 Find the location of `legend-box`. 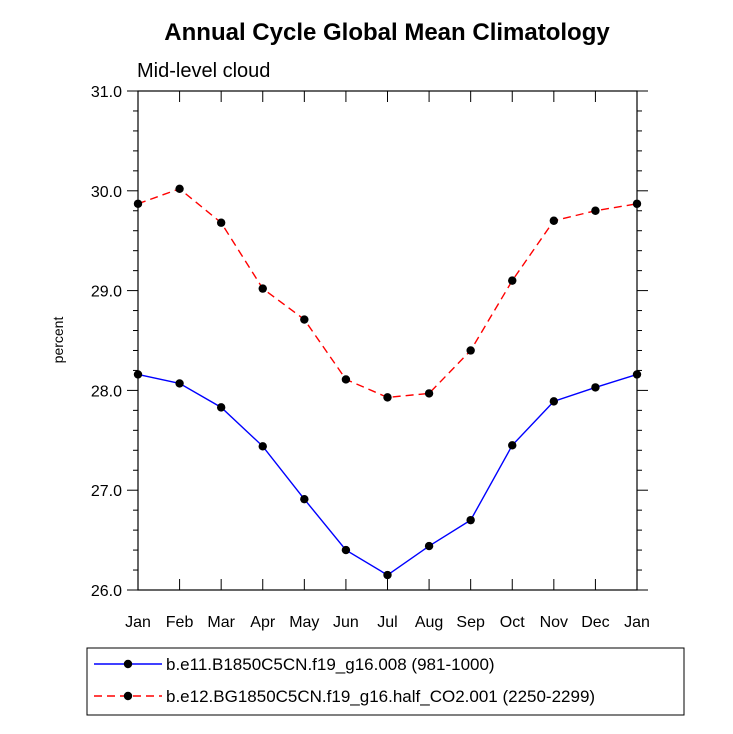

legend-box is located at coordinates (385, 681).